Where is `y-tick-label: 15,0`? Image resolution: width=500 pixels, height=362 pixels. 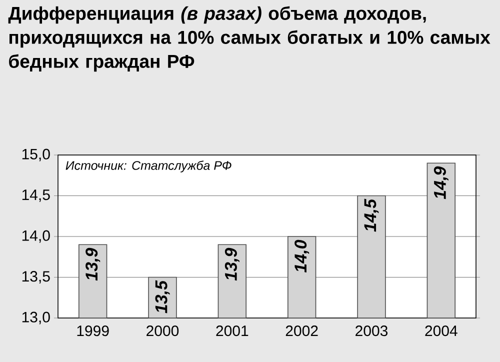 y-tick-label: 15,0 is located at coordinates (36, 155).